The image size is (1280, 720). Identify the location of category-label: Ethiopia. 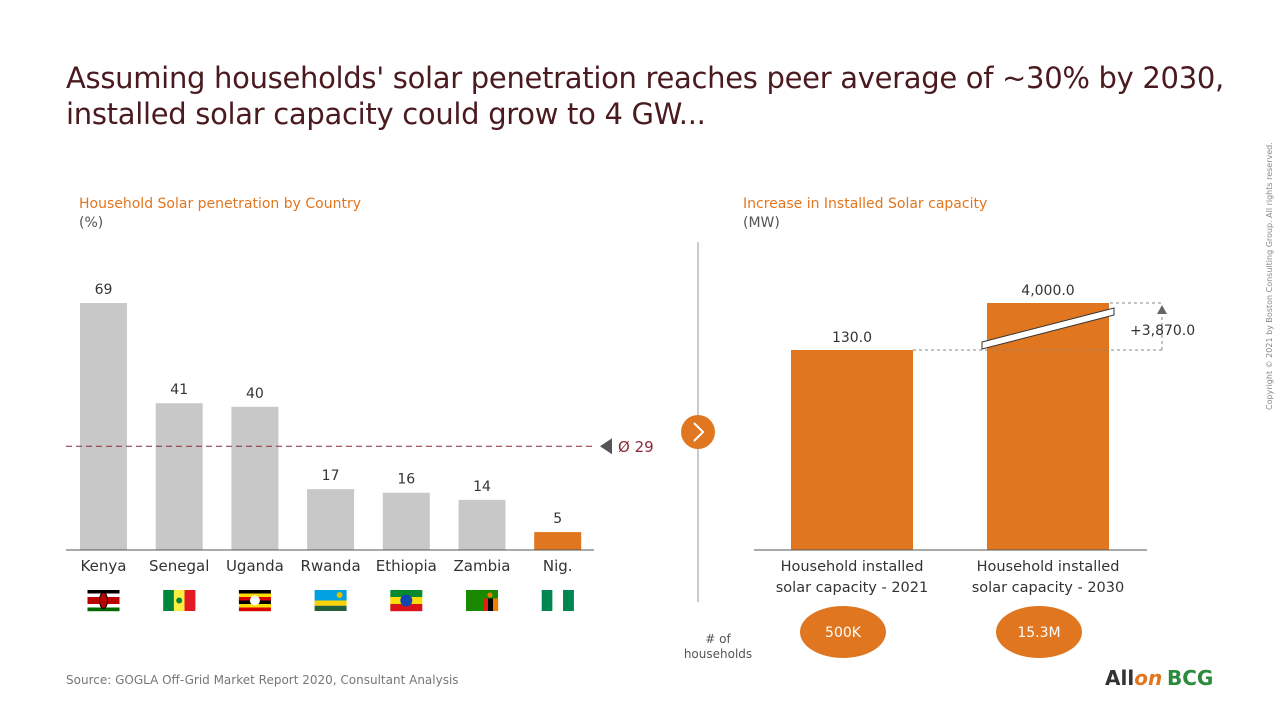
(406, 566).